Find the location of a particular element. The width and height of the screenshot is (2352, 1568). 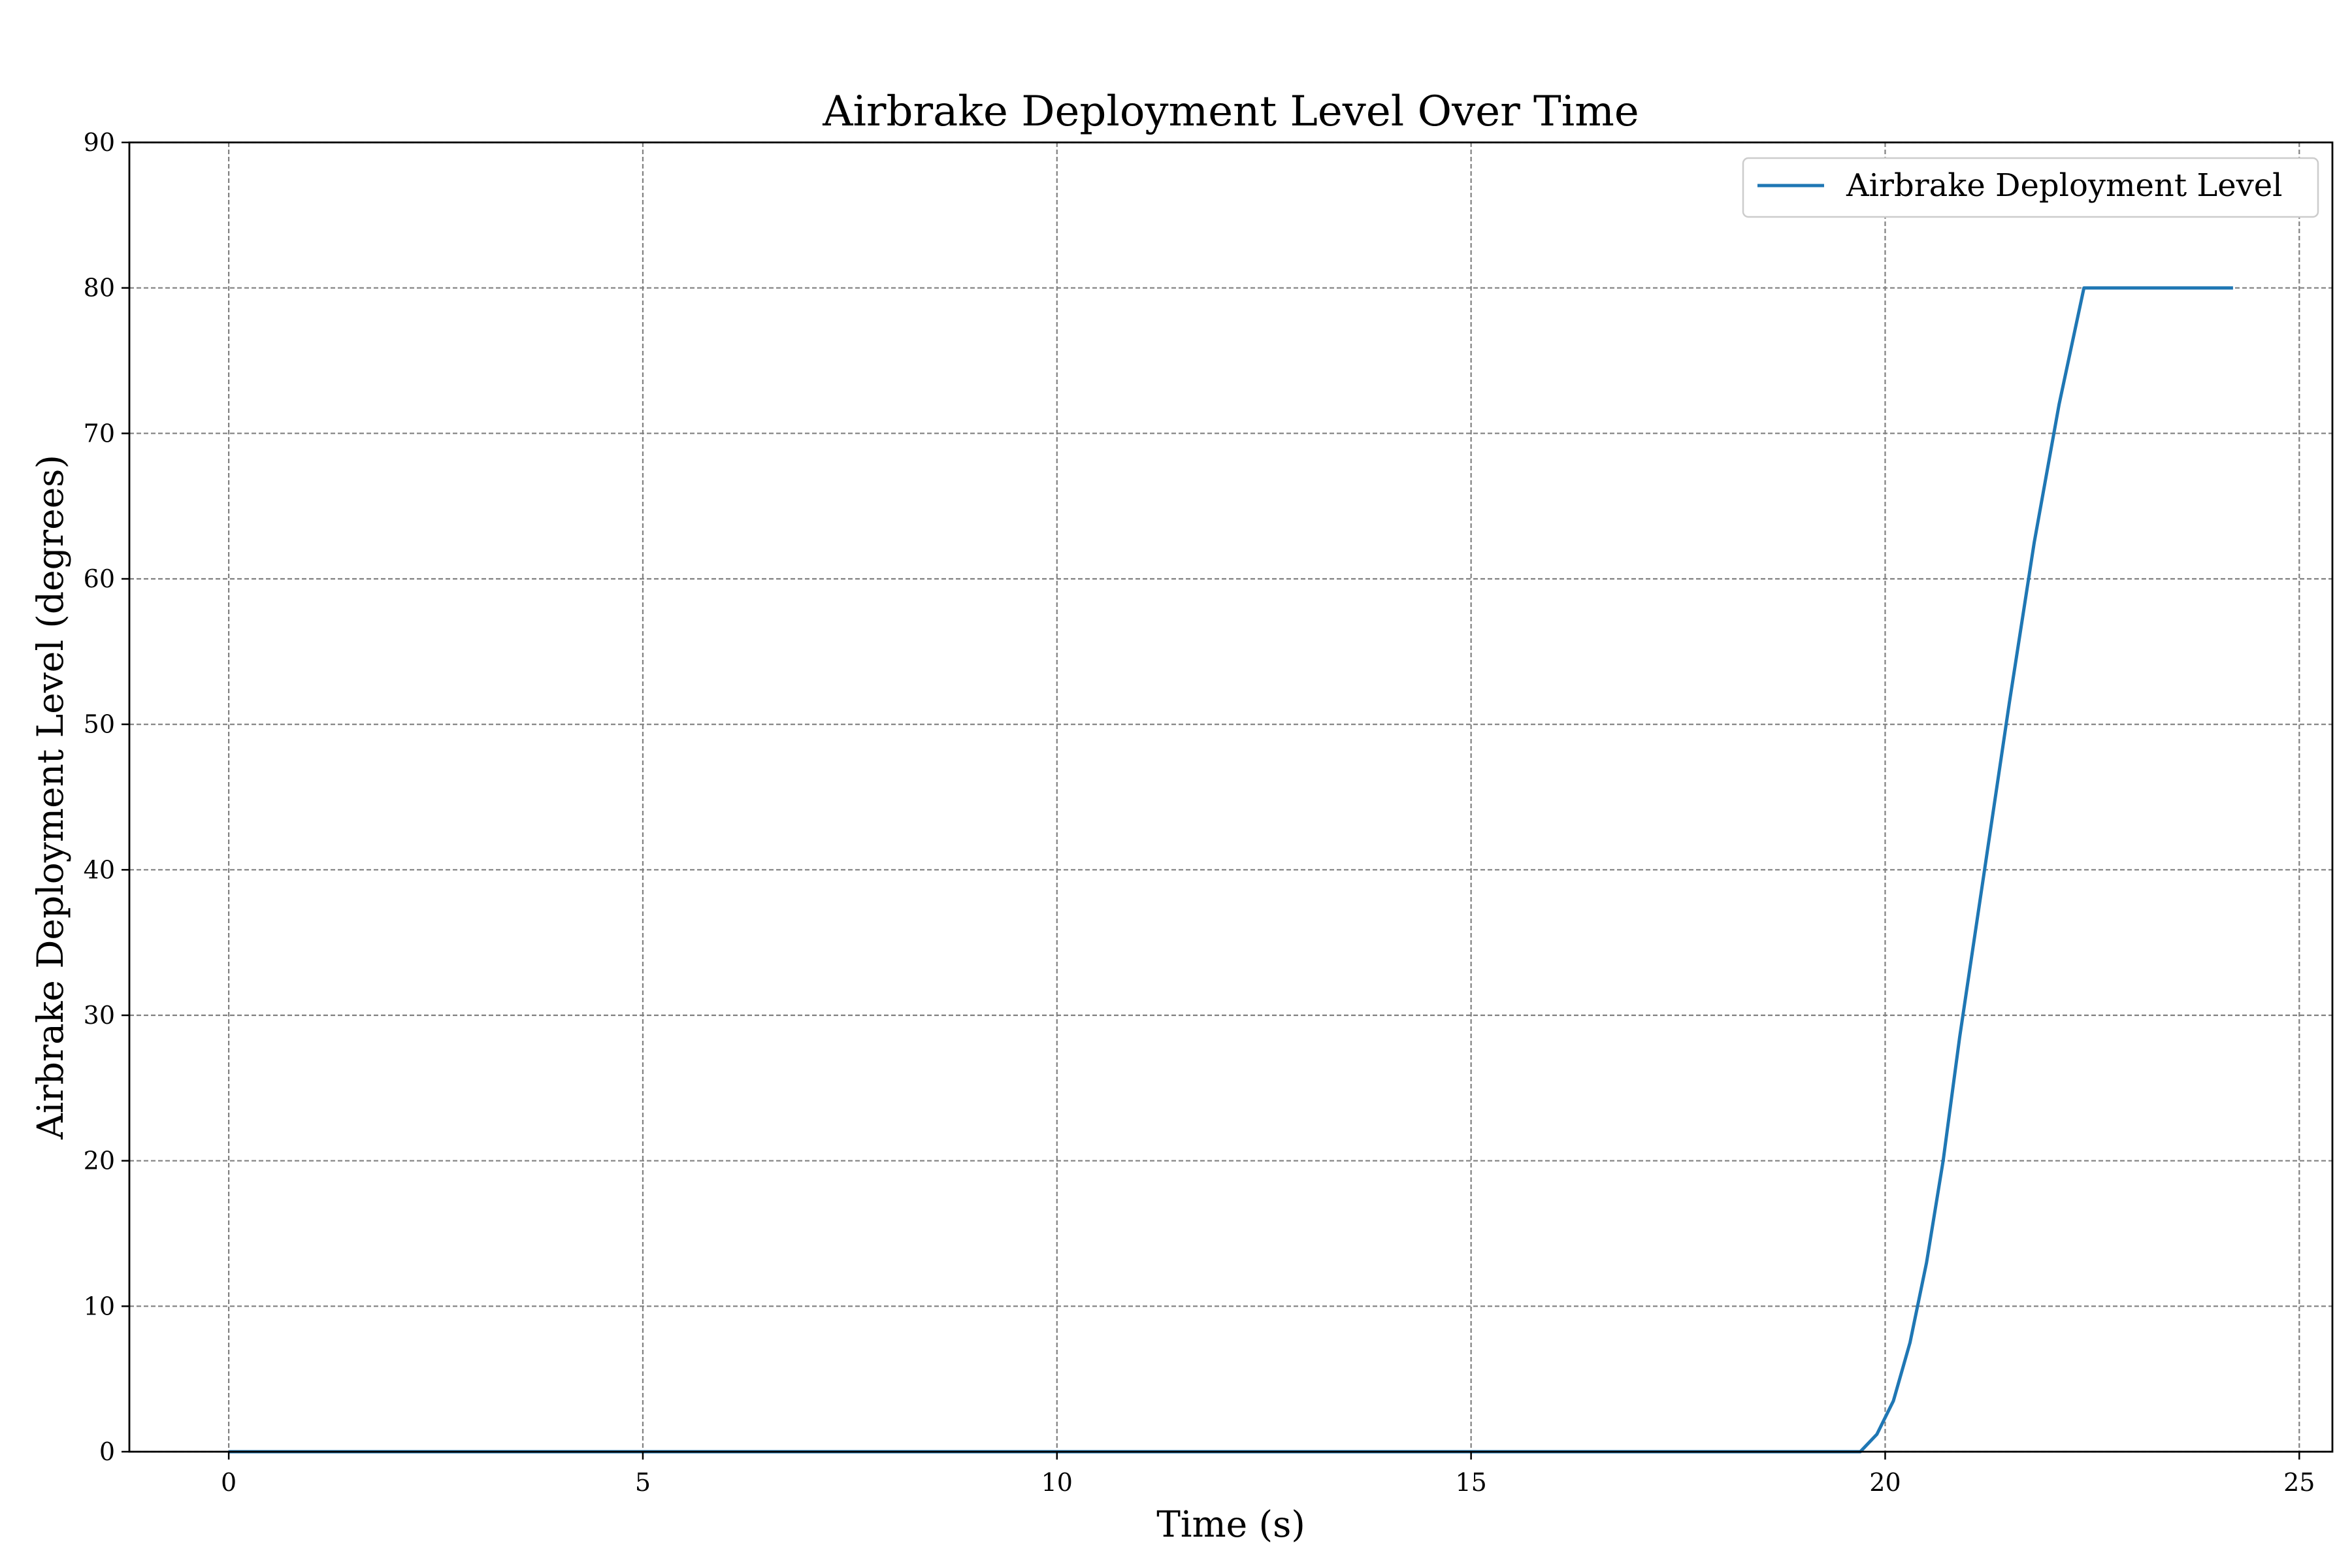

y-tick-label: 20 is located at coordinates (99, 1161).